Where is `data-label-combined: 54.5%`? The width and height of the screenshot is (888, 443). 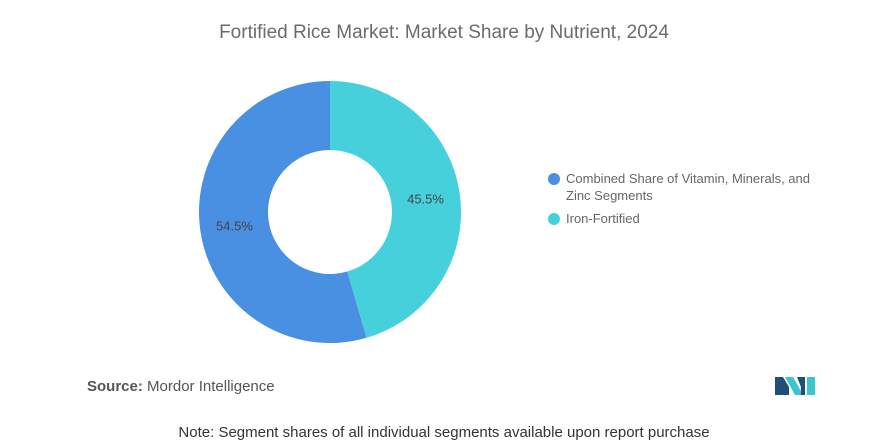
data-label-combined: 54.5% is located at coordinates (234, 226).